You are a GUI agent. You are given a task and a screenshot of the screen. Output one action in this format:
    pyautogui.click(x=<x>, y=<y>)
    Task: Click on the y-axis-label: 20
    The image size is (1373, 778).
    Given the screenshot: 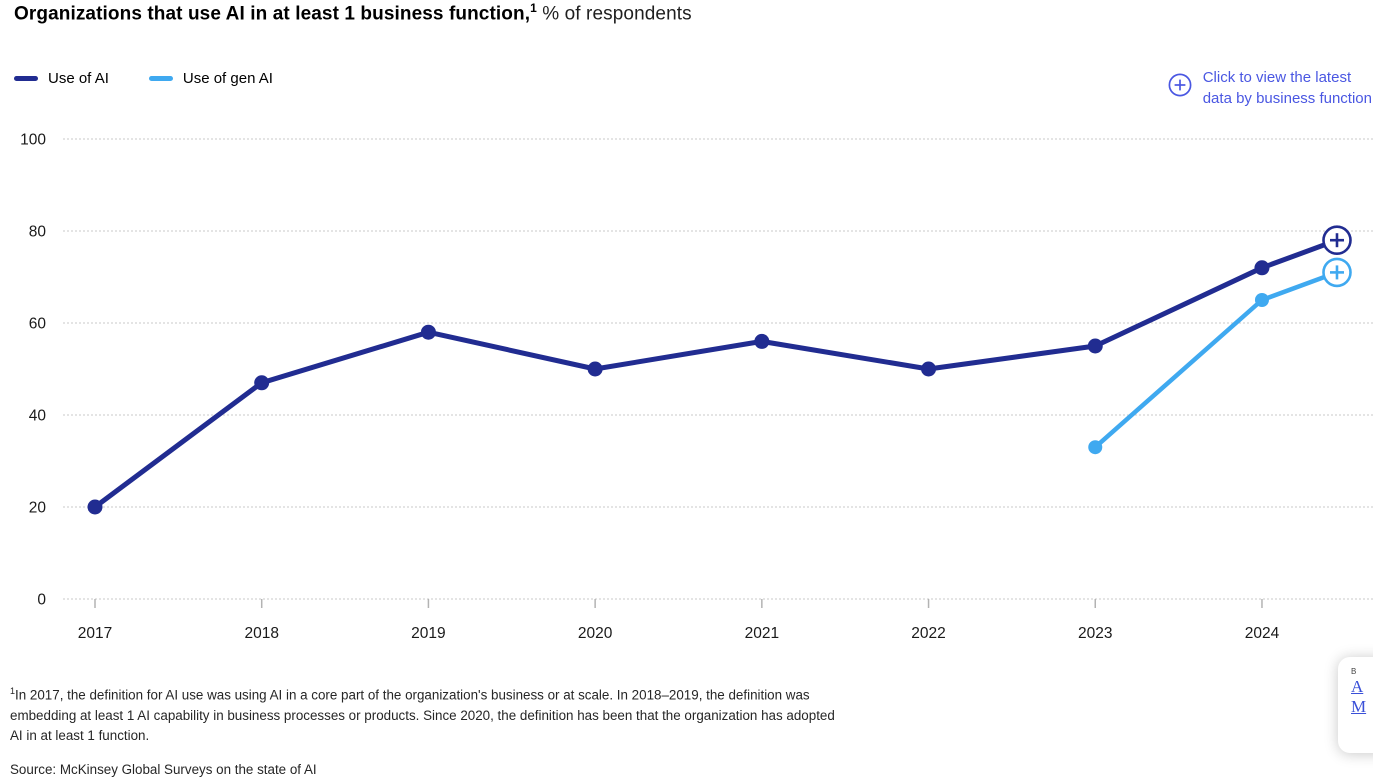 What is the action you would take?
    pyautogui.click(x=38, y=508)
    